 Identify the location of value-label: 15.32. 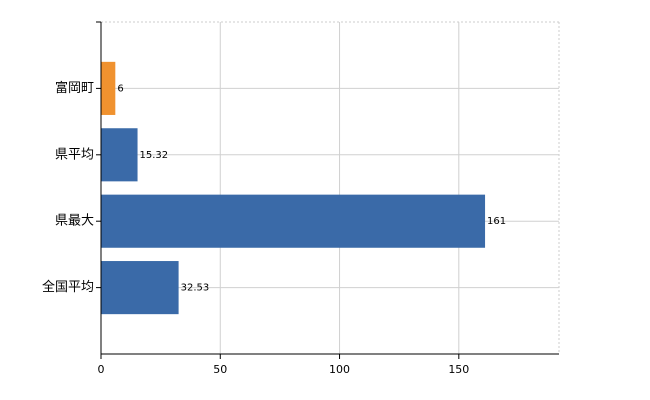
(154, 155).